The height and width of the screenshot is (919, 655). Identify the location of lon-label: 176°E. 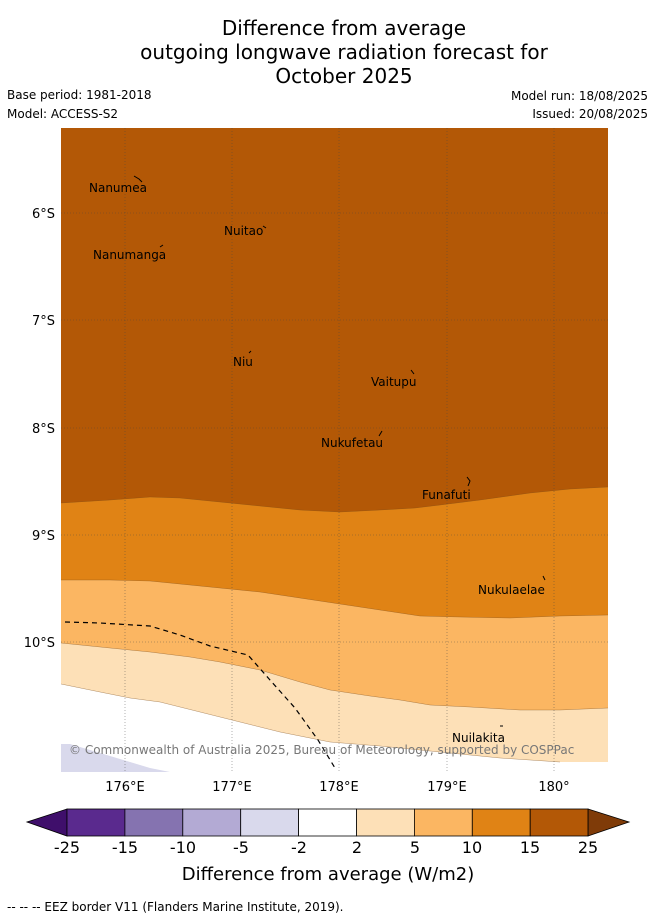
(125, 787).